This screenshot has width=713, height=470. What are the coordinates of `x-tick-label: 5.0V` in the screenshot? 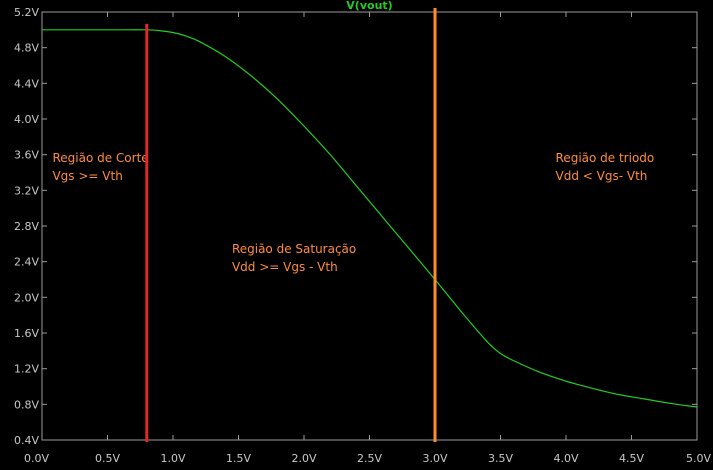 It's located at (698, 458).